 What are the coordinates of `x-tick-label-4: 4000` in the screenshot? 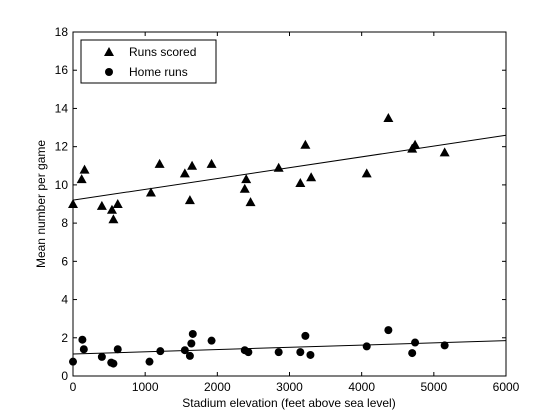 It's located at (361, 387).